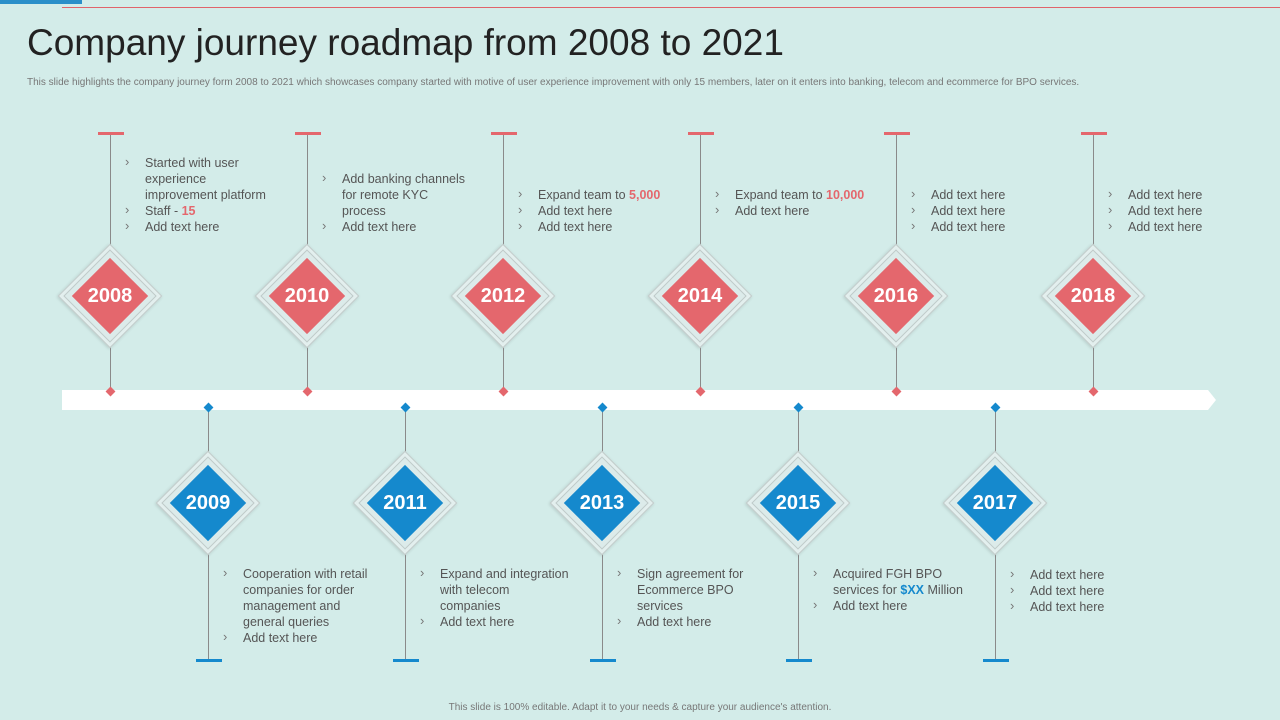  I want to click on milestone-detail-item: Expand team to 5,000, so click(593, 194).